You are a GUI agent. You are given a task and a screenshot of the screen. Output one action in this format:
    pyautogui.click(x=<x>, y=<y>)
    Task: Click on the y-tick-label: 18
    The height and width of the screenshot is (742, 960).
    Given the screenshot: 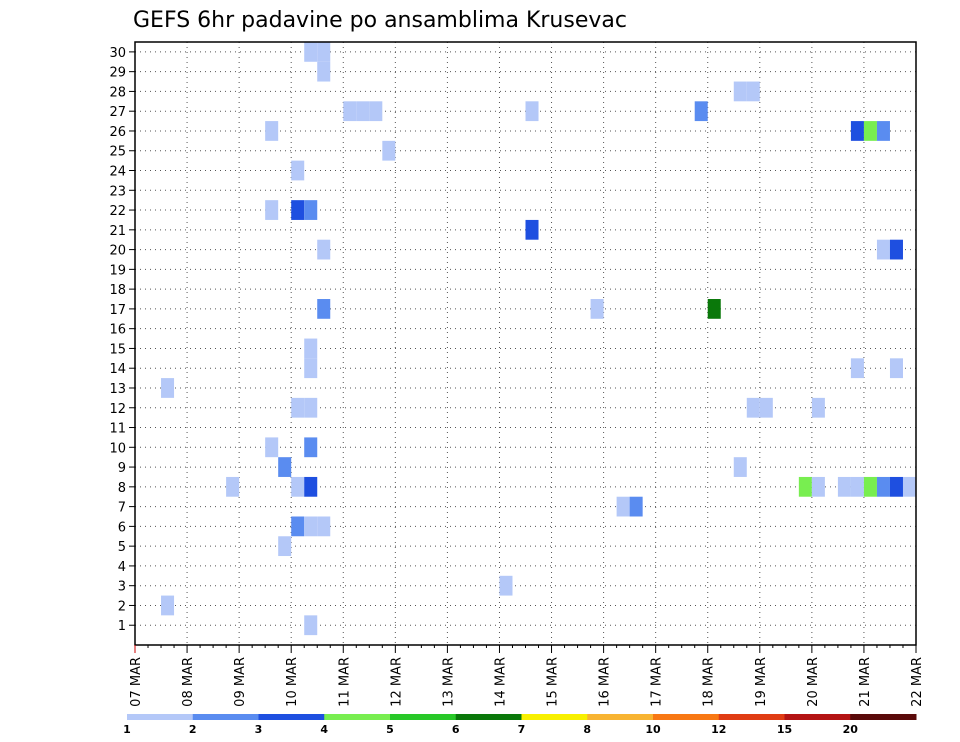 What is the action you would take?
    pyautogui.click(x=117, y=290)
    